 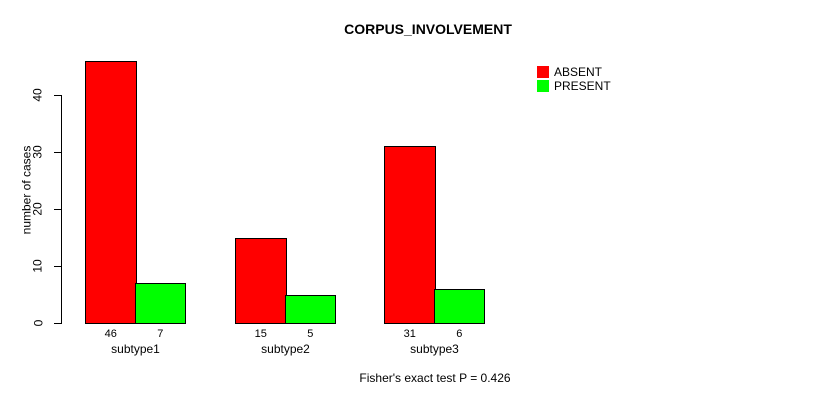 I want to click on y-axis-line, so click(x=61, y=209).